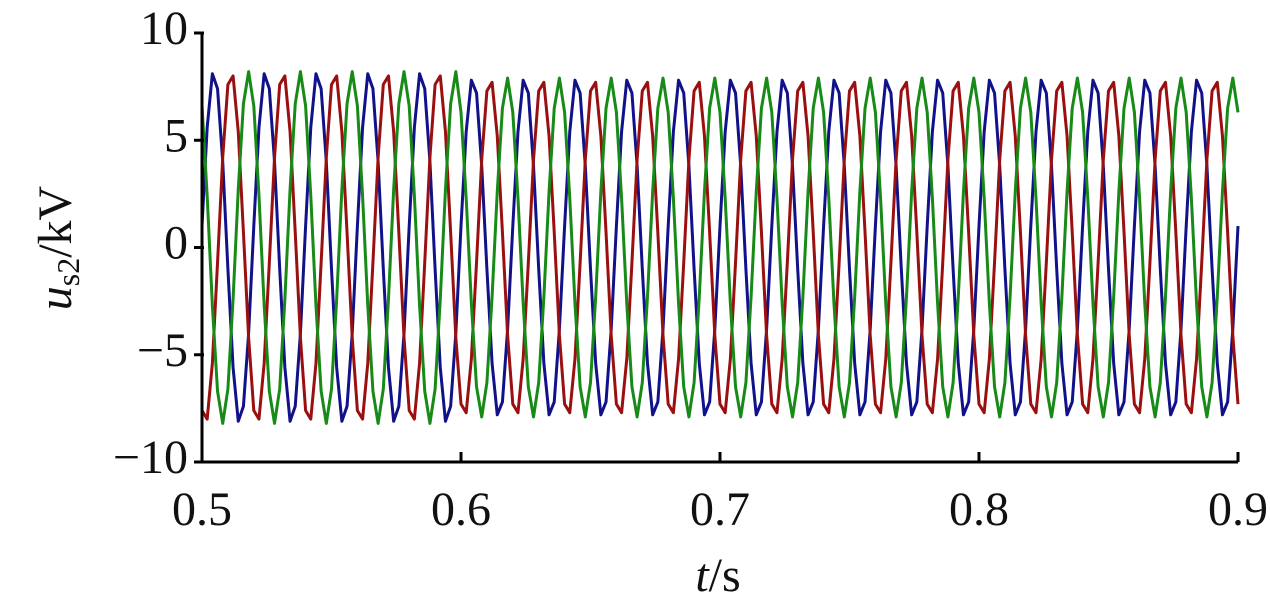 This screenshot has height=614, width=1270. Describe the element at coordinates (55, 298) in the screenshot. I see `y-label-symbol: u` at that location.